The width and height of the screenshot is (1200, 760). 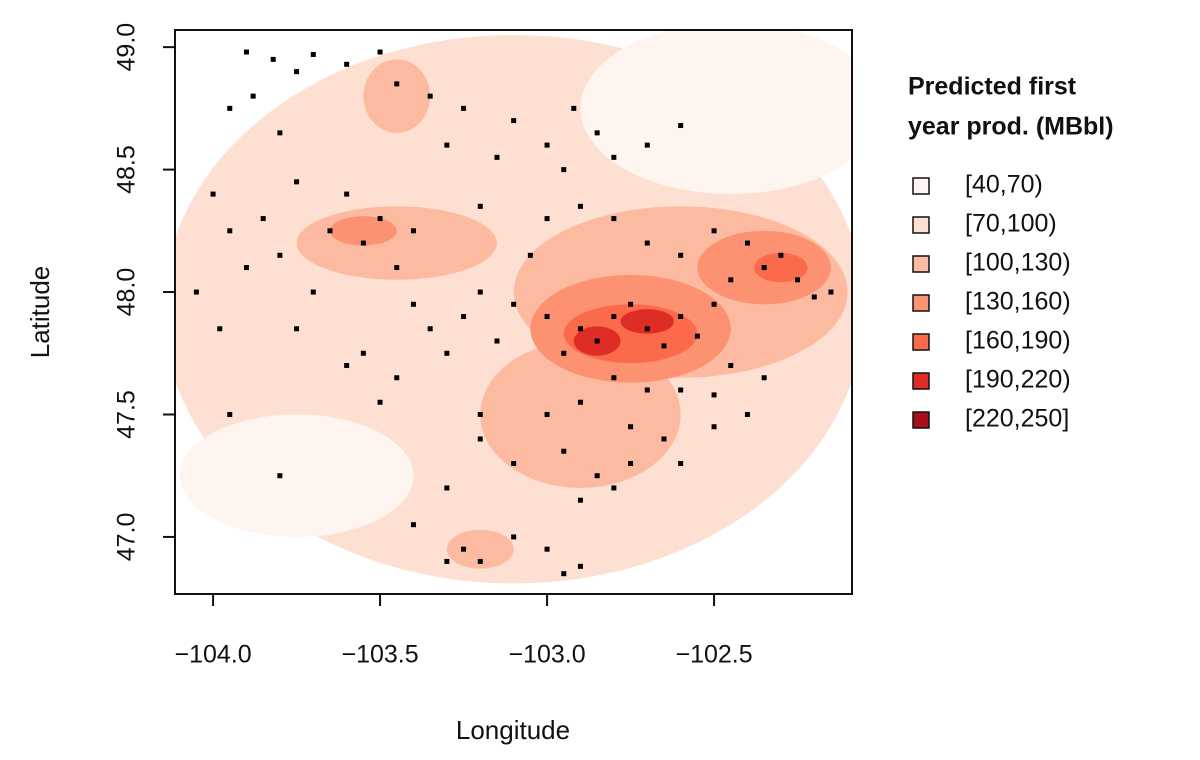 What do you see at coordinates (127, 537) in the screenshot?
I see `y-tick-label: 47.0` at bounding box center [127, 537].